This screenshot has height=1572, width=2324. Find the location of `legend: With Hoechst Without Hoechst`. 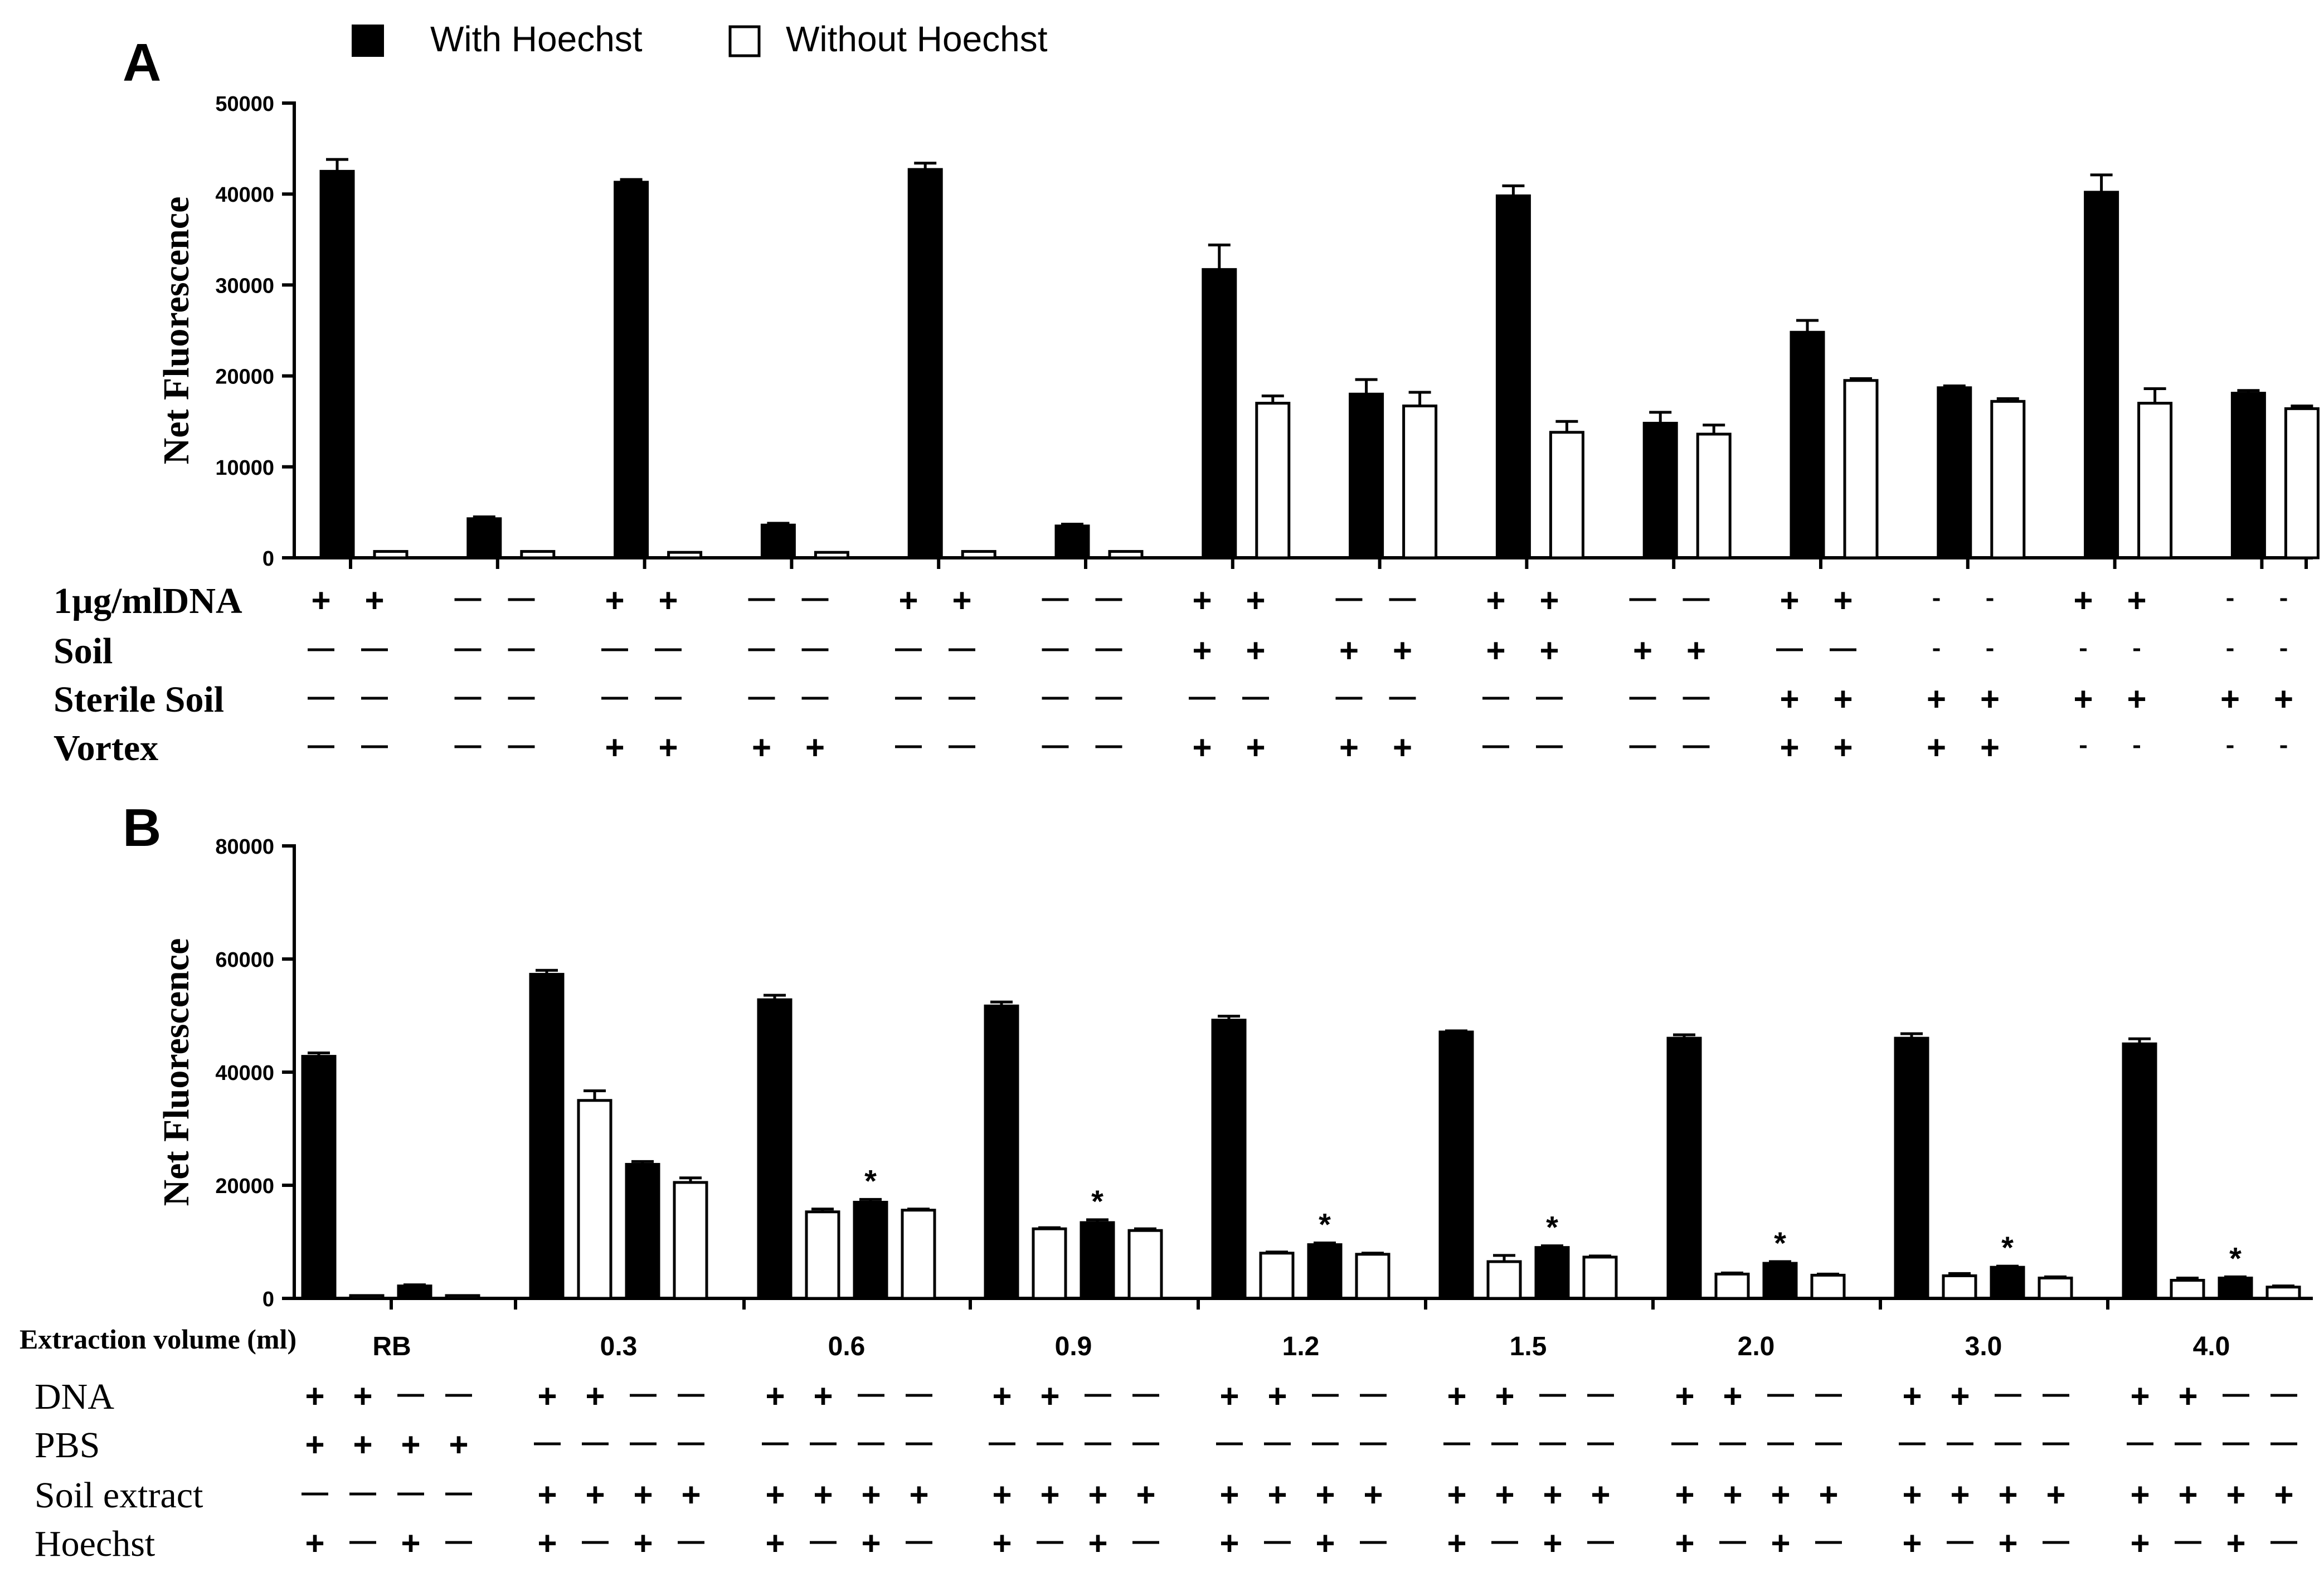

legend: With Hoechst Without Hoechst is located at coordinates (700, 39).